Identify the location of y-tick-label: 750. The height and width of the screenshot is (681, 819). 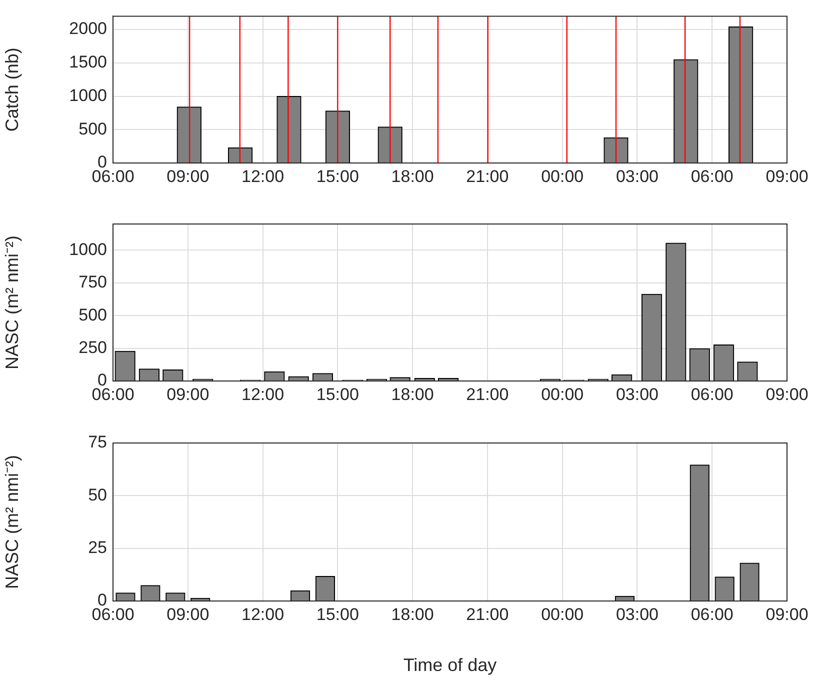
(92, 282).